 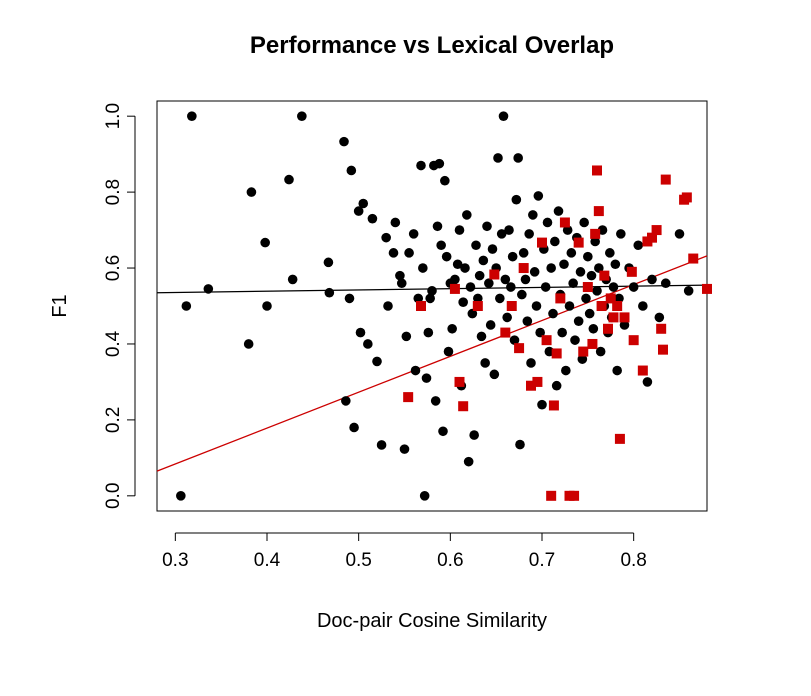 What do you see at coordinates (450, 560) in the screenshot?
I see `x-tick-label: 0.6` at bounding box center [450, 560].